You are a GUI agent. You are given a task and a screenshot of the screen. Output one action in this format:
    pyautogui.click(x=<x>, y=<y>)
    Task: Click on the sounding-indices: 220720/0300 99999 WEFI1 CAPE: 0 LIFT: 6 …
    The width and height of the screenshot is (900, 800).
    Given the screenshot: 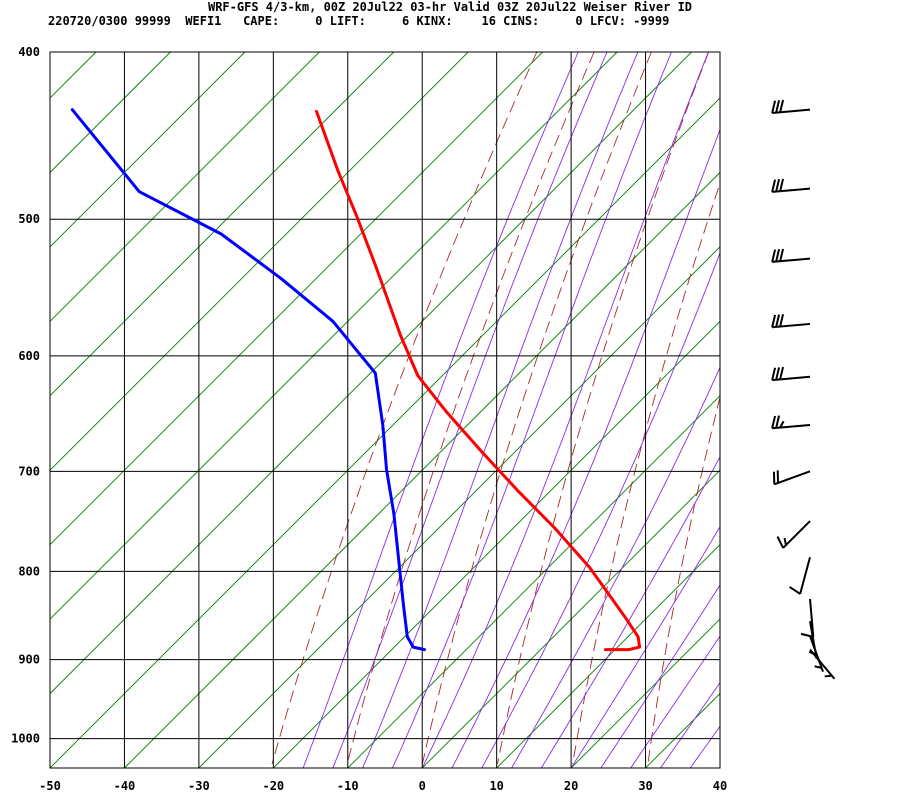 What is the action you would take?
    pyautogui.click(x=359, y=21)
    